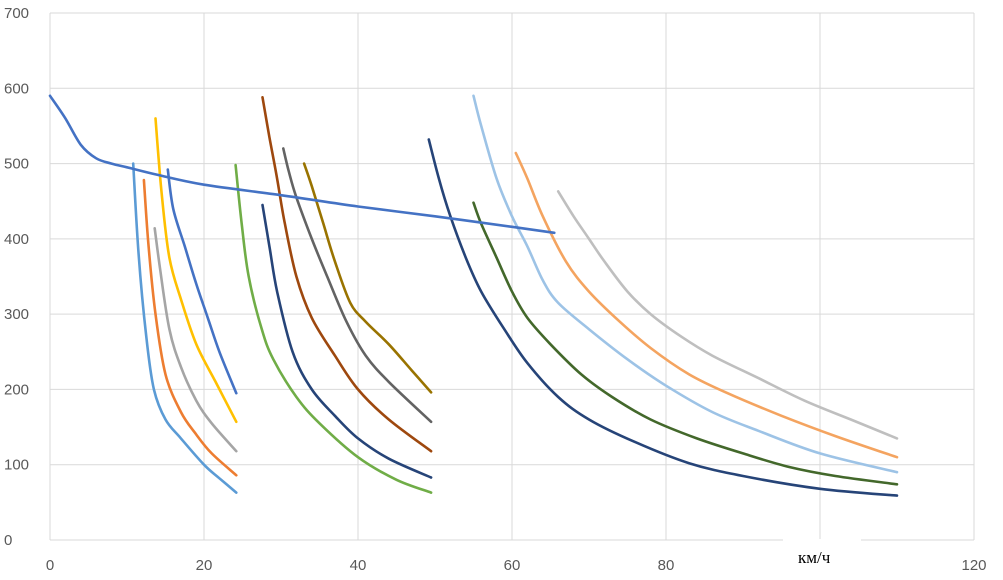  I want to click on x-axis-label-box, so click(822, 555).